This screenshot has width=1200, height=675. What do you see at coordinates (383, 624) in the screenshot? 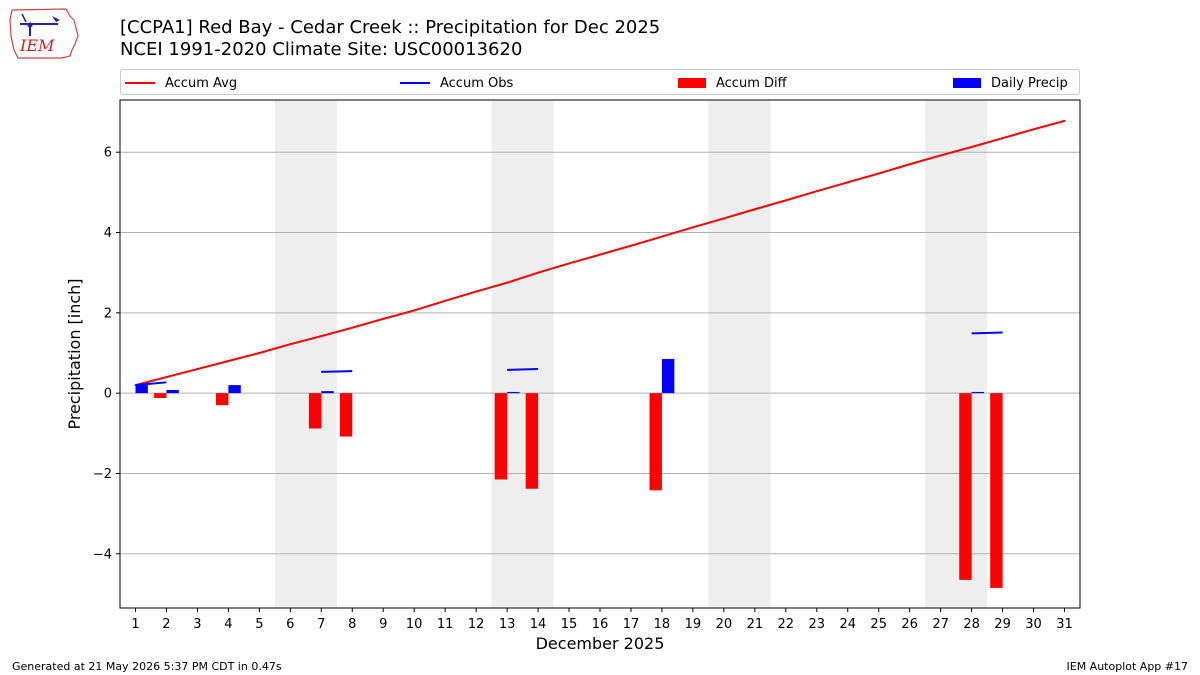
I see `x-tick-label: 9` at bounding box center [383, 624].